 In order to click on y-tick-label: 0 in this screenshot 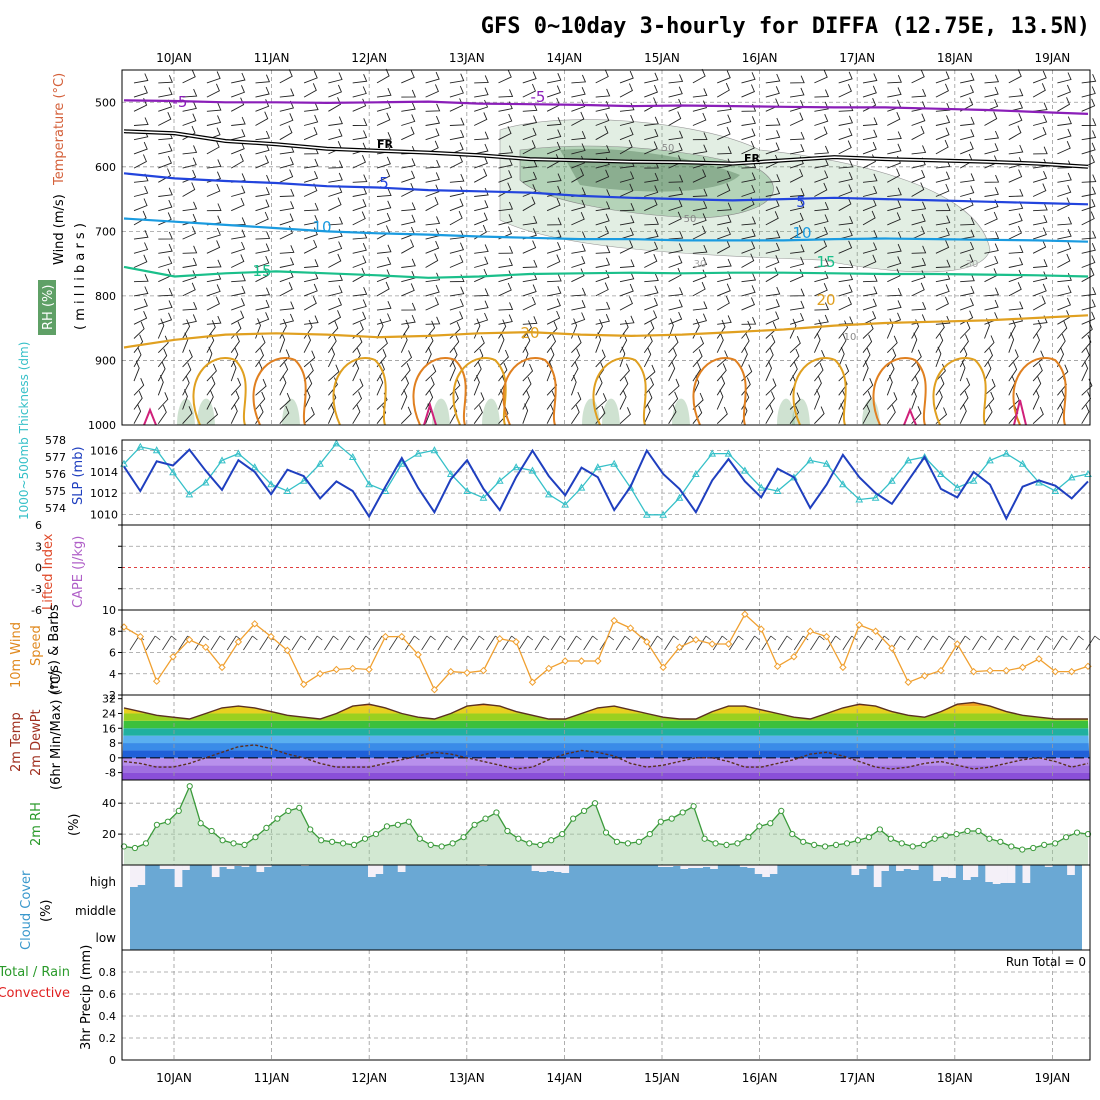, I will do `click(38, 568)`.